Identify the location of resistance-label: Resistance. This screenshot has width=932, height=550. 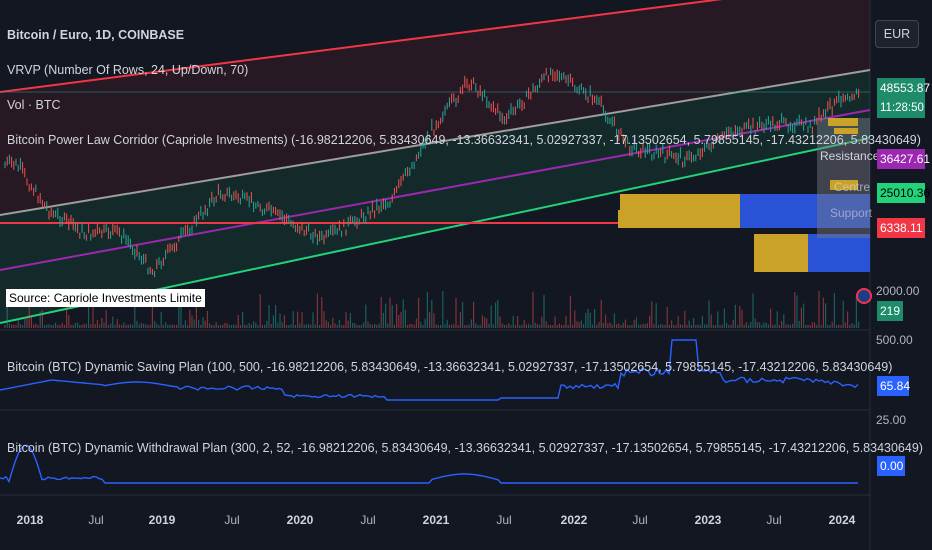
(850, 156).